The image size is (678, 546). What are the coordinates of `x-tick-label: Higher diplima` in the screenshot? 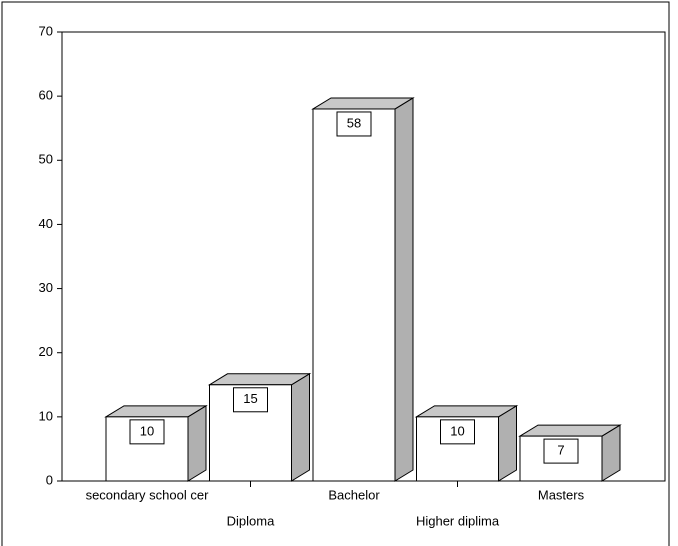 It's located at (458, 520).